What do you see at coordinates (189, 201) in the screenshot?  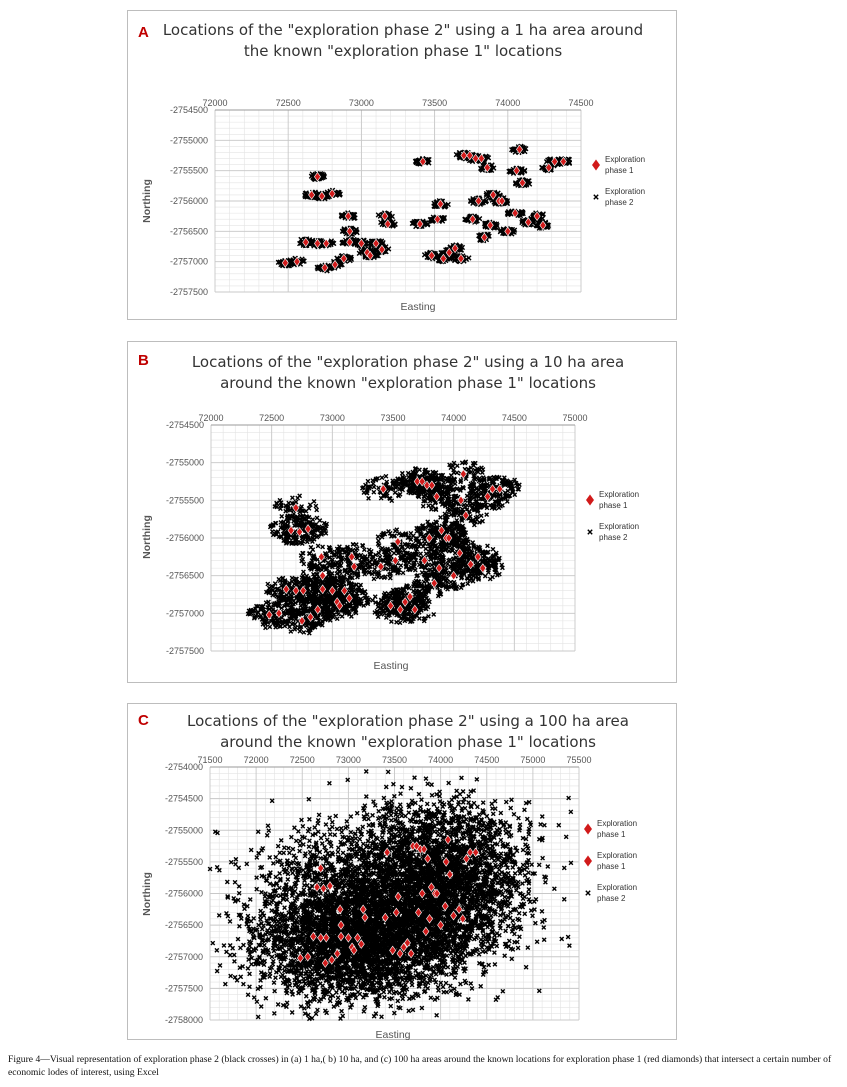 I see `y-tick-label: -2756000` at bounding box center [189, 201].